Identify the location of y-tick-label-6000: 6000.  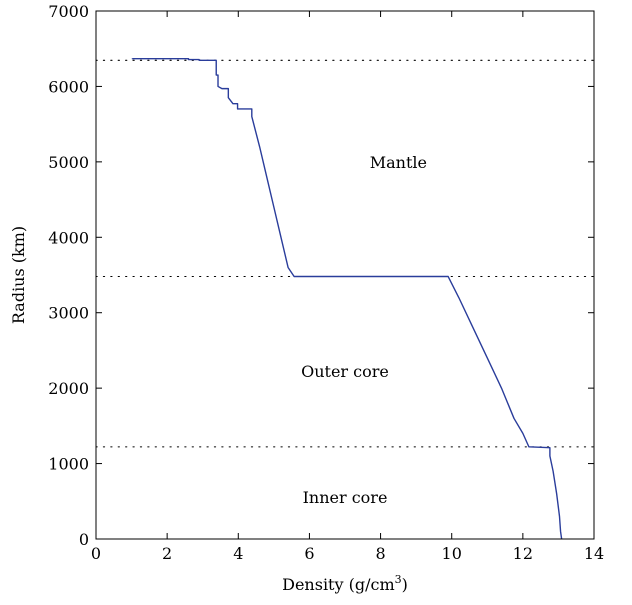
(68, 86).